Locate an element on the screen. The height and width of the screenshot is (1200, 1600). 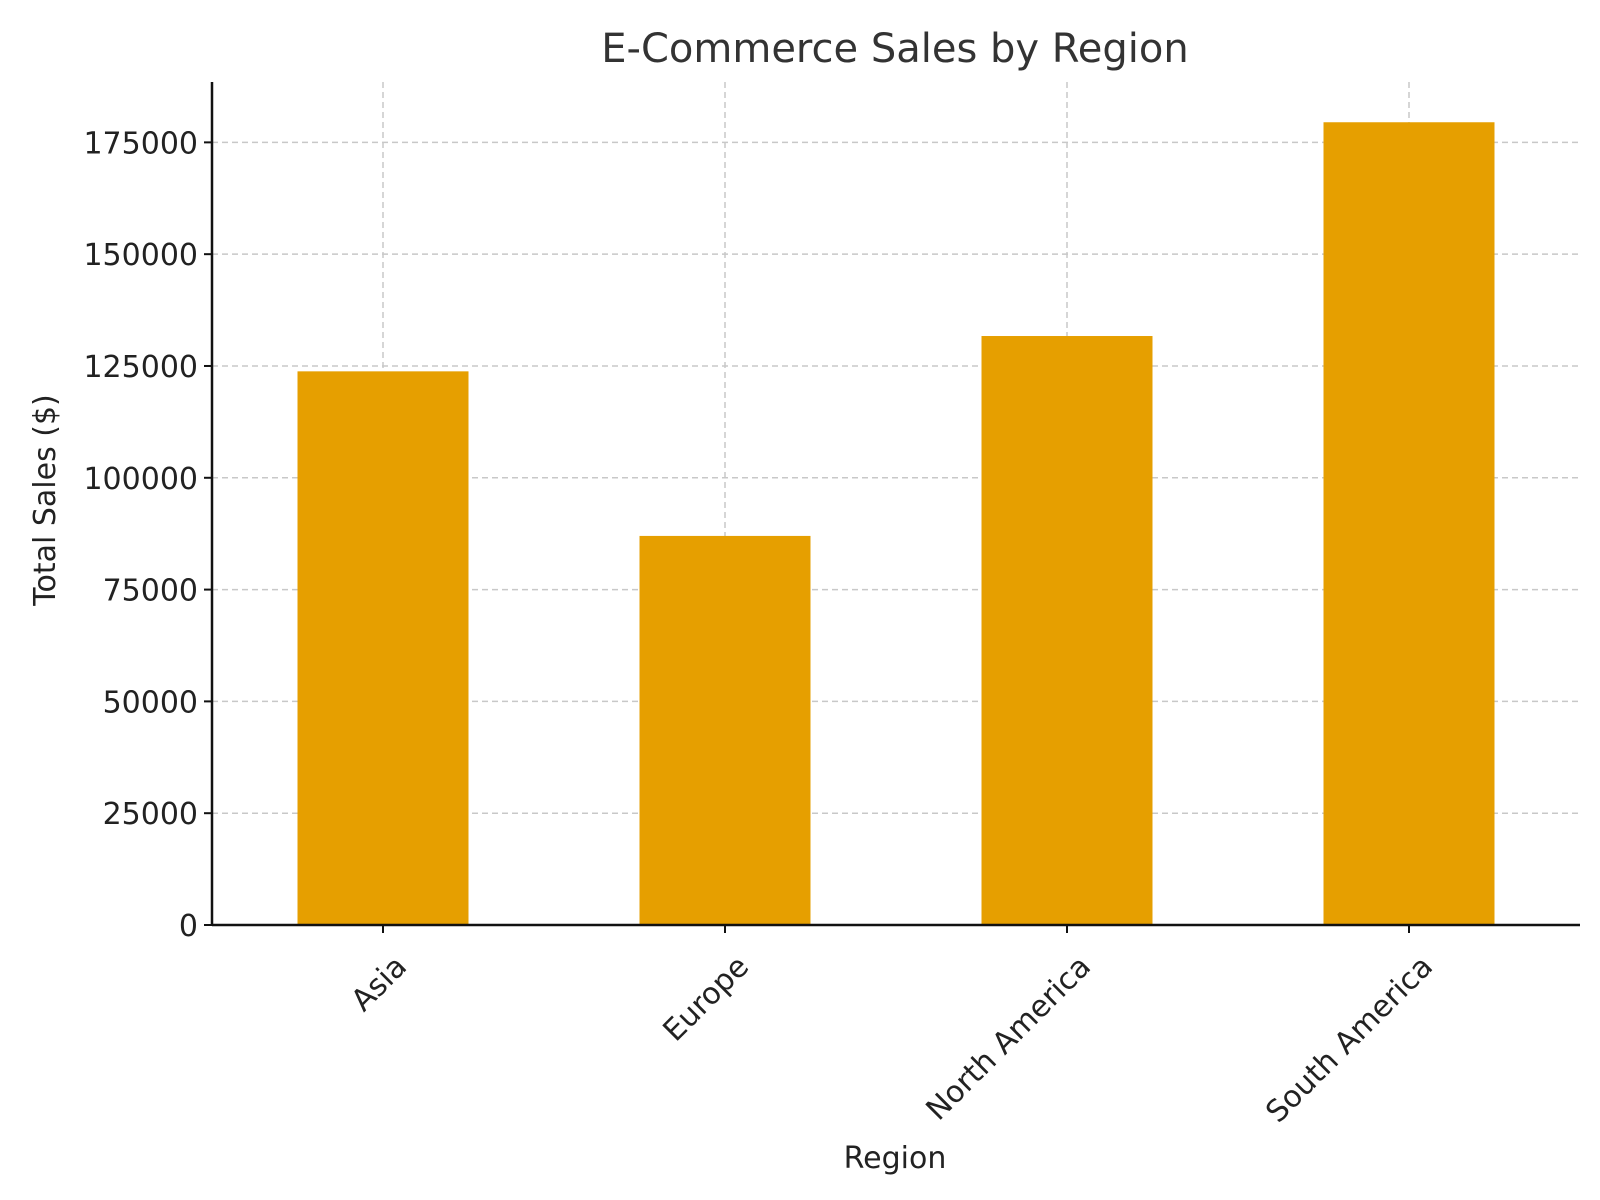
bar-north-america is located at coordinates (1067, 630).